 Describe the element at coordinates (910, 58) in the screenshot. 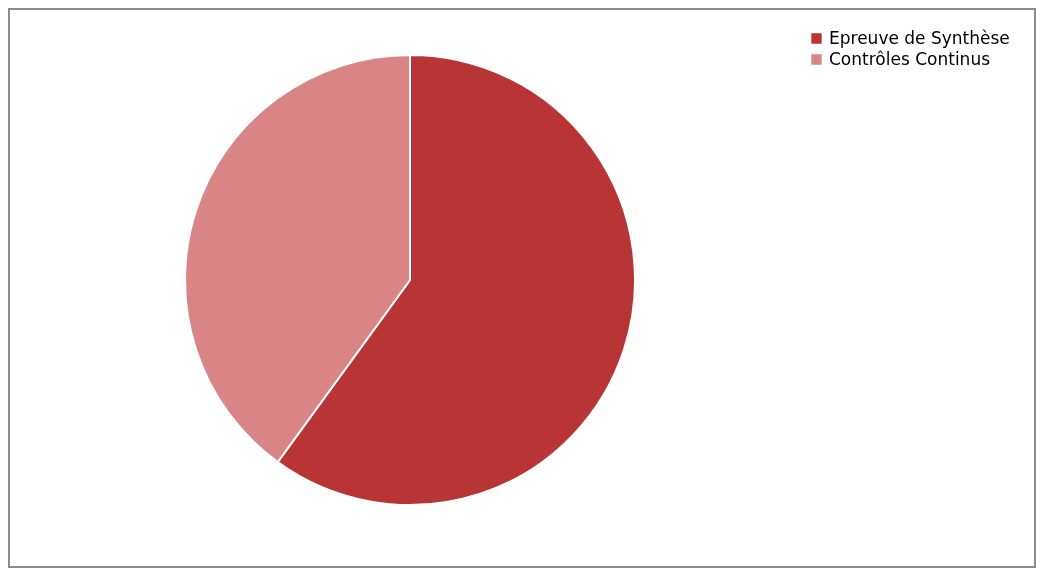

I see `legend-label: Contrôles Continus` at that location.